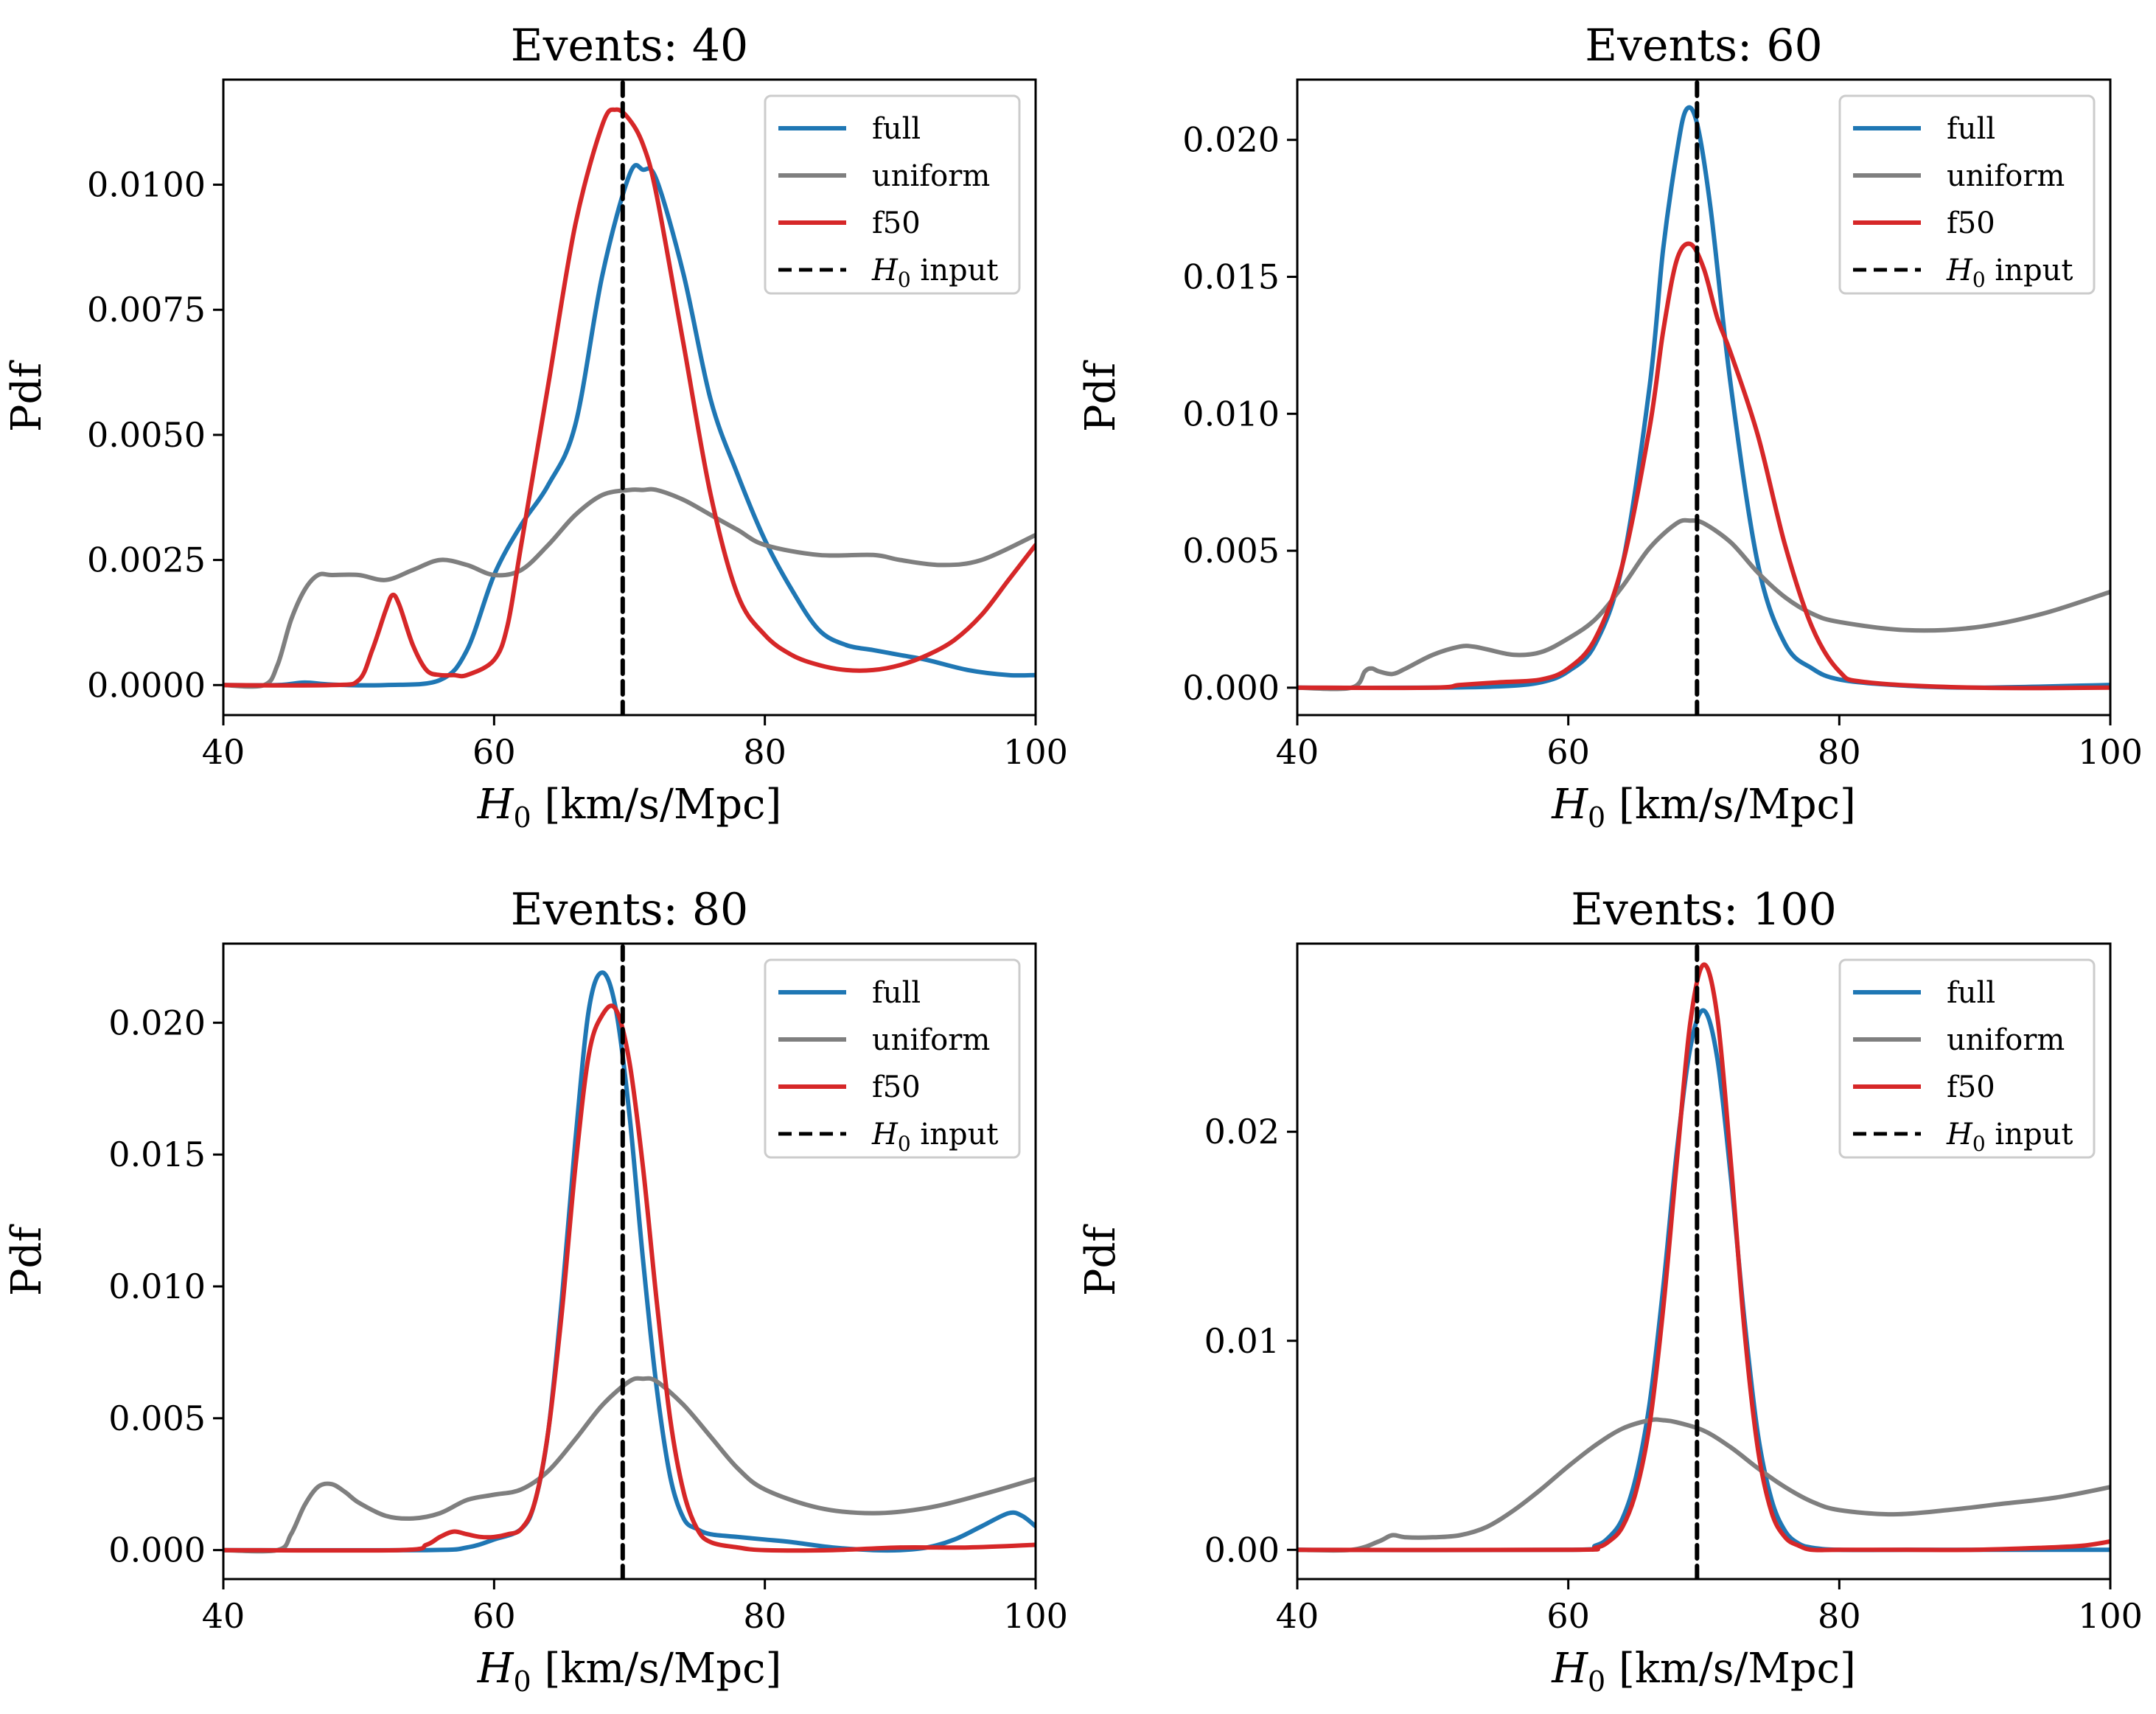 The height and width of the screenshot is (1714, 2156). Describe the element at coordinates (146, 185) in the screenshot. I see `y-tick-label: 0.0100` at that location.